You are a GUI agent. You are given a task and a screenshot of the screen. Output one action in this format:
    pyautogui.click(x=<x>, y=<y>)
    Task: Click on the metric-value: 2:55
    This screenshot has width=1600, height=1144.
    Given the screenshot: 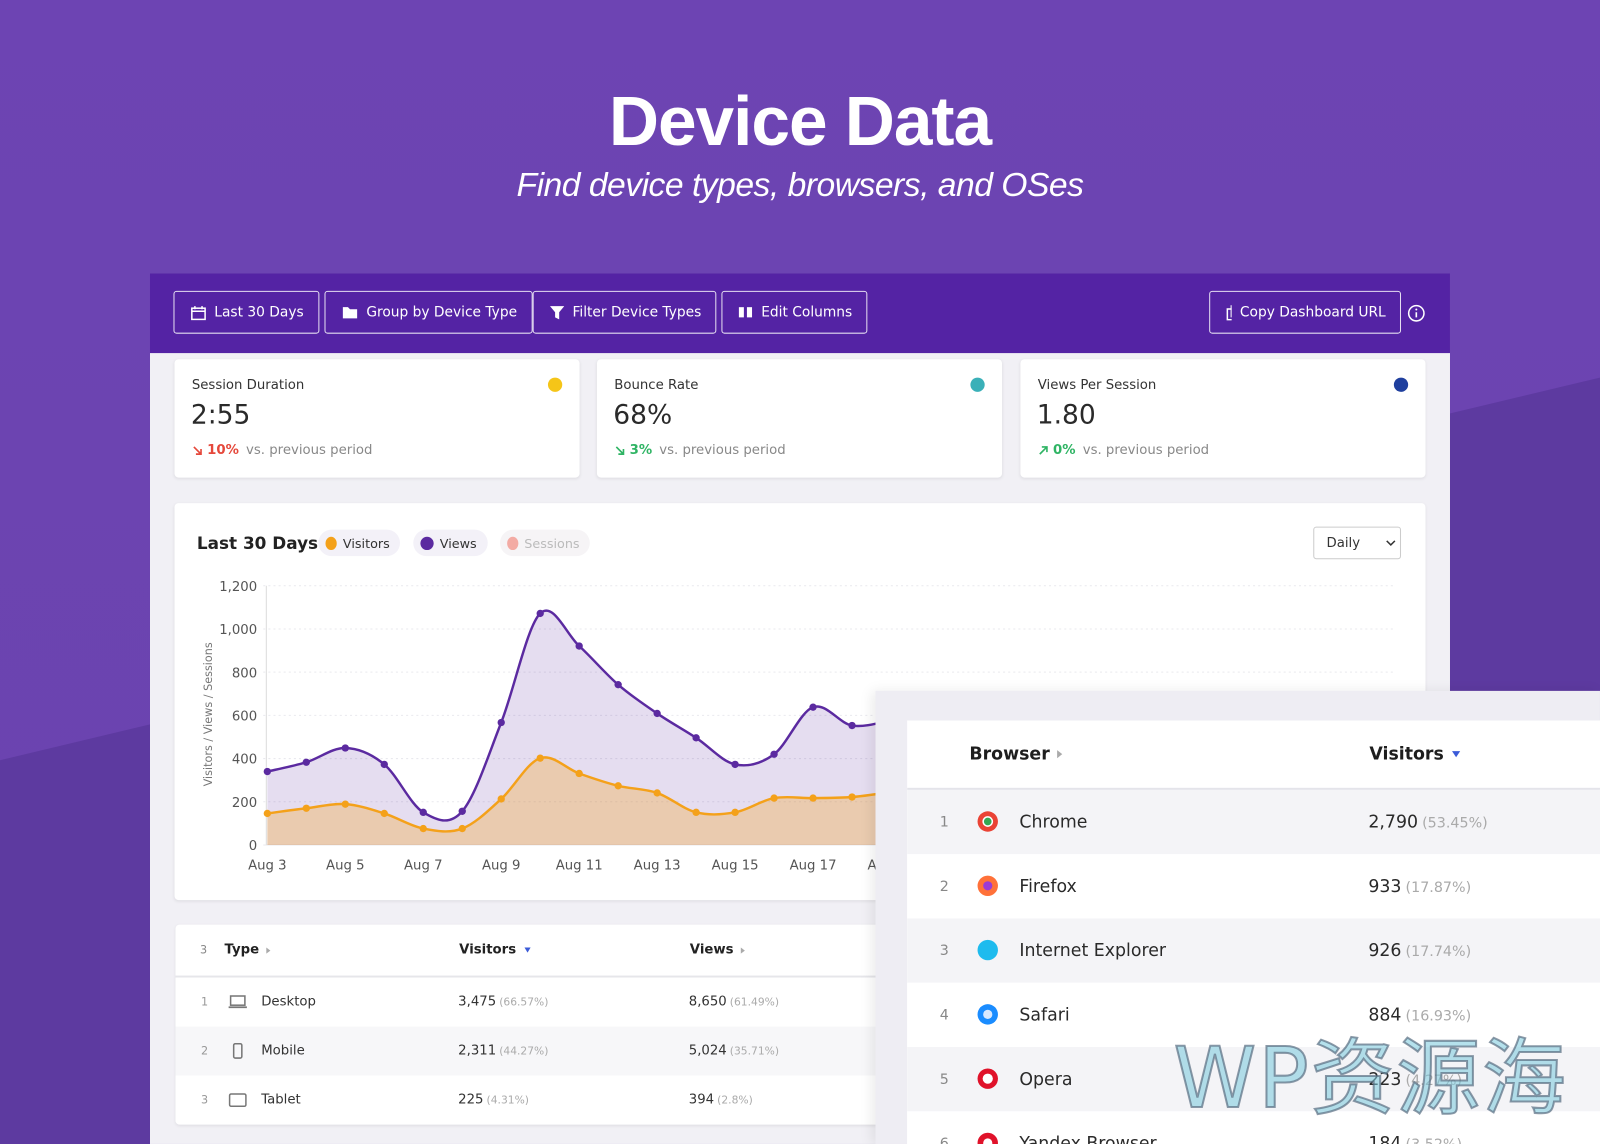 What is the action you would take?
    pyautogui.click(x=220, y=415)
    